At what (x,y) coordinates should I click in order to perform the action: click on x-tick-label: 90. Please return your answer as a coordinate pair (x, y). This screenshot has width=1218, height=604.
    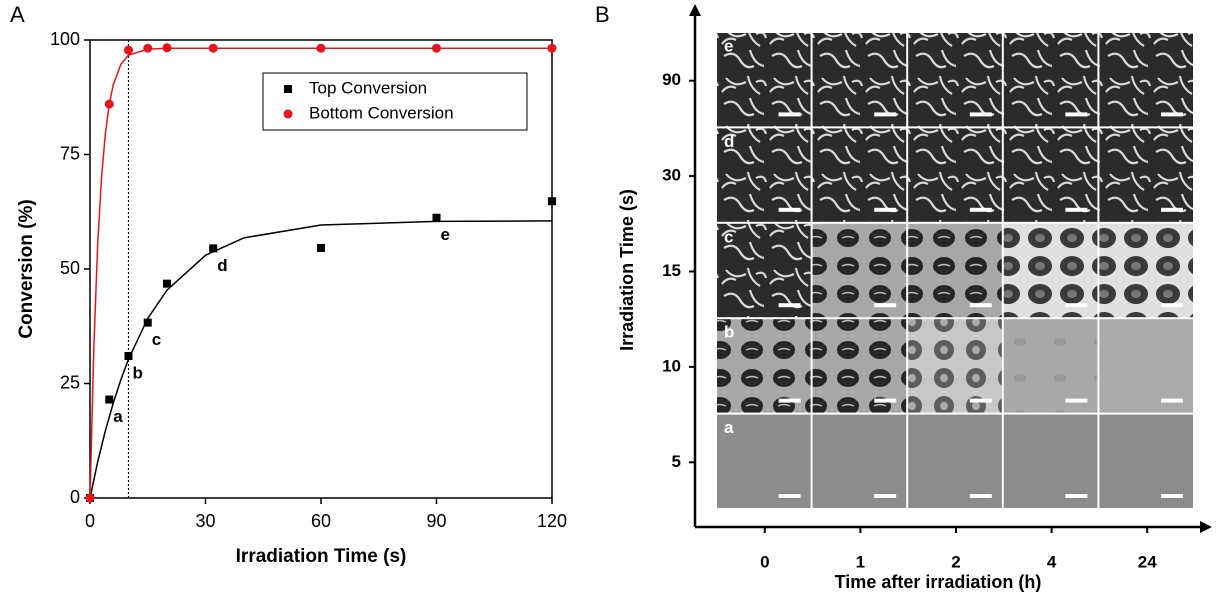
    Looking at the image, I should click on (436, 521).